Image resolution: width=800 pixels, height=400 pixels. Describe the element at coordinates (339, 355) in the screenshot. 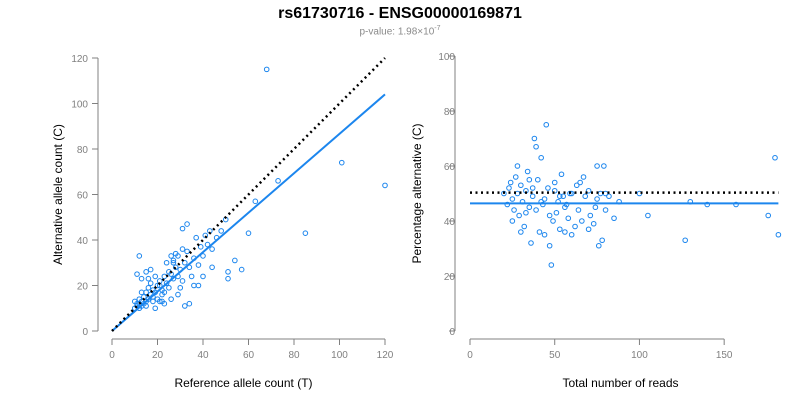

I see `x-tick-label: 100` at that location.